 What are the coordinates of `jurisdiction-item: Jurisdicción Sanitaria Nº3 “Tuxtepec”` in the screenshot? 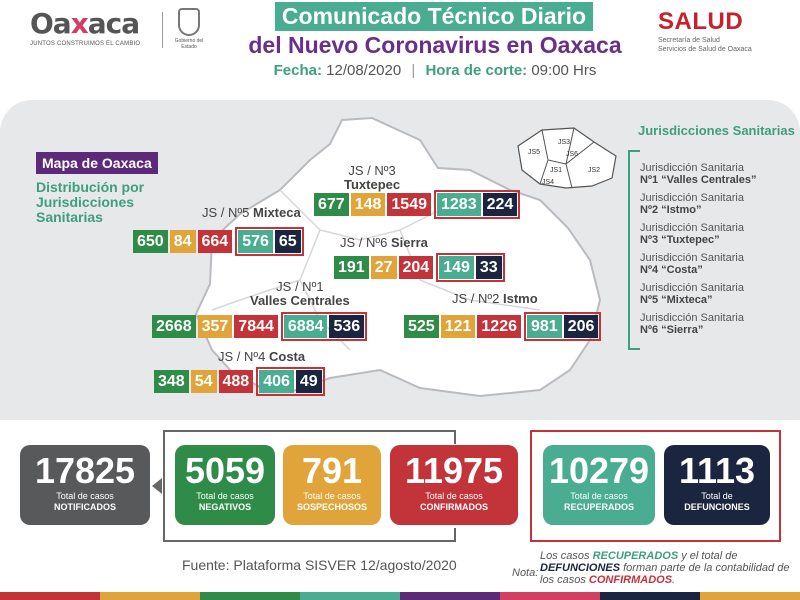 It's located at (692, 234).